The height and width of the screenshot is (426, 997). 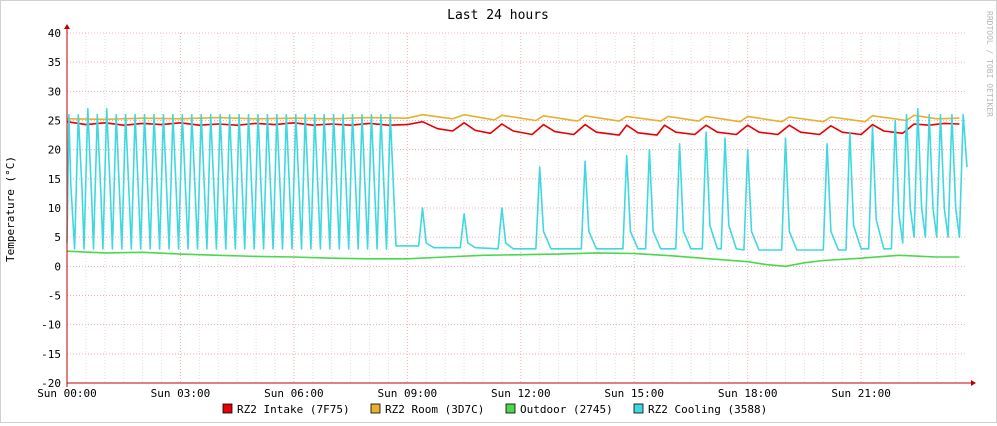 I want to click on legend-item: RZ2 Room (3D7C), so click(x=427, y=409).